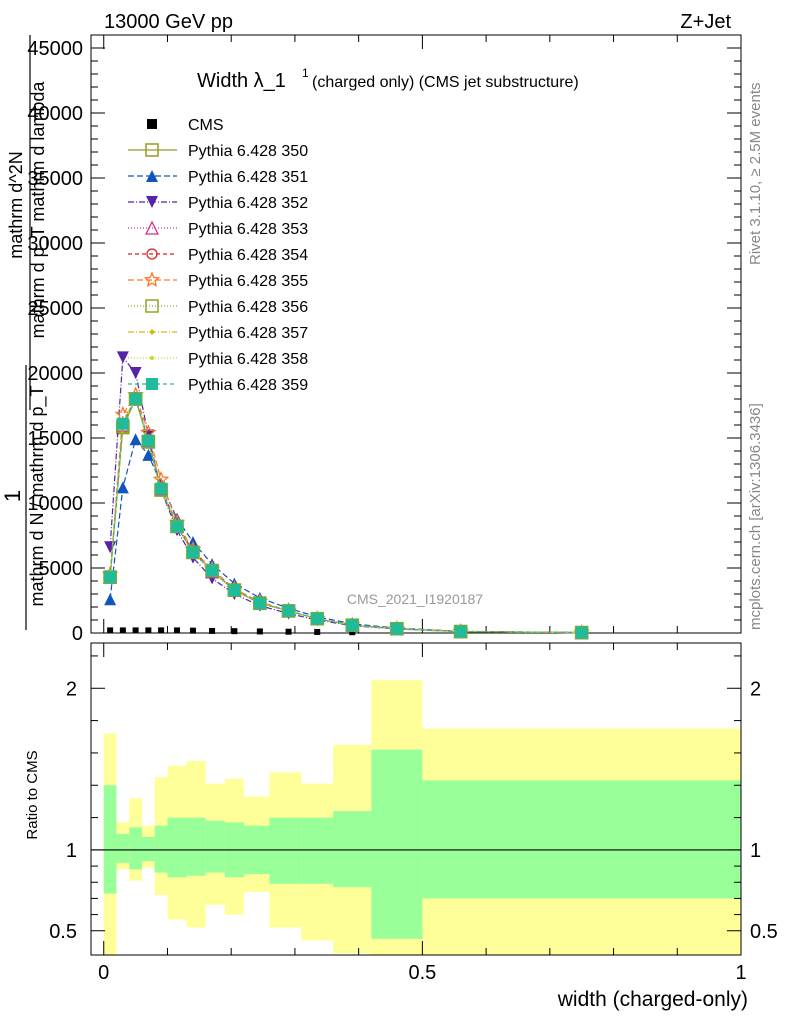 Image resolution: width=786 pixels, height=1024 pixels. I want to click on legend-label: Pythia 6.428 351, so click(248, 177).